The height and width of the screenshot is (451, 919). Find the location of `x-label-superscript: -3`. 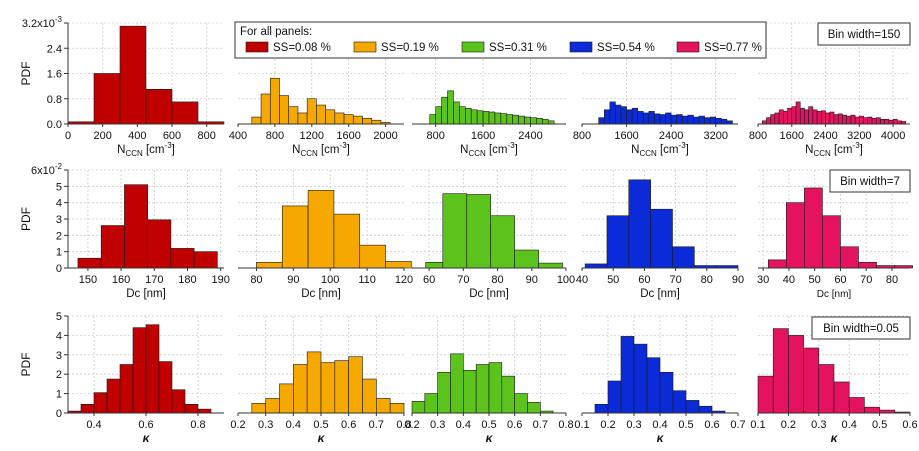

x-label-superscript: -3 is located at coordinates (344, 145).